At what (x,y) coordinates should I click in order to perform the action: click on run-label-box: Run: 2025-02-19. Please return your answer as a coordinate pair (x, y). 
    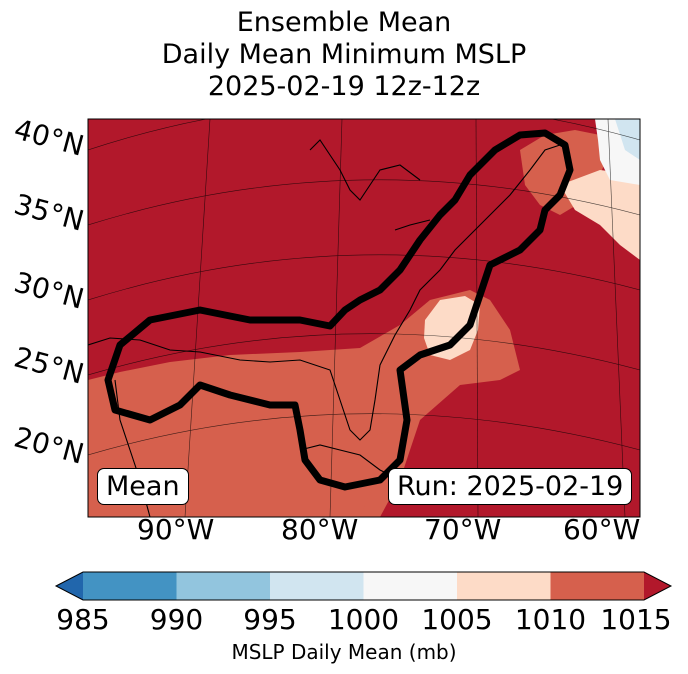
    Looking at the image, I should click on (510, 486).